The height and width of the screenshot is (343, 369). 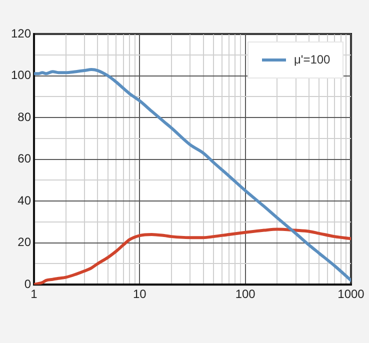 I want to click on x-tick-label: 1, so click(x=34, y=294).